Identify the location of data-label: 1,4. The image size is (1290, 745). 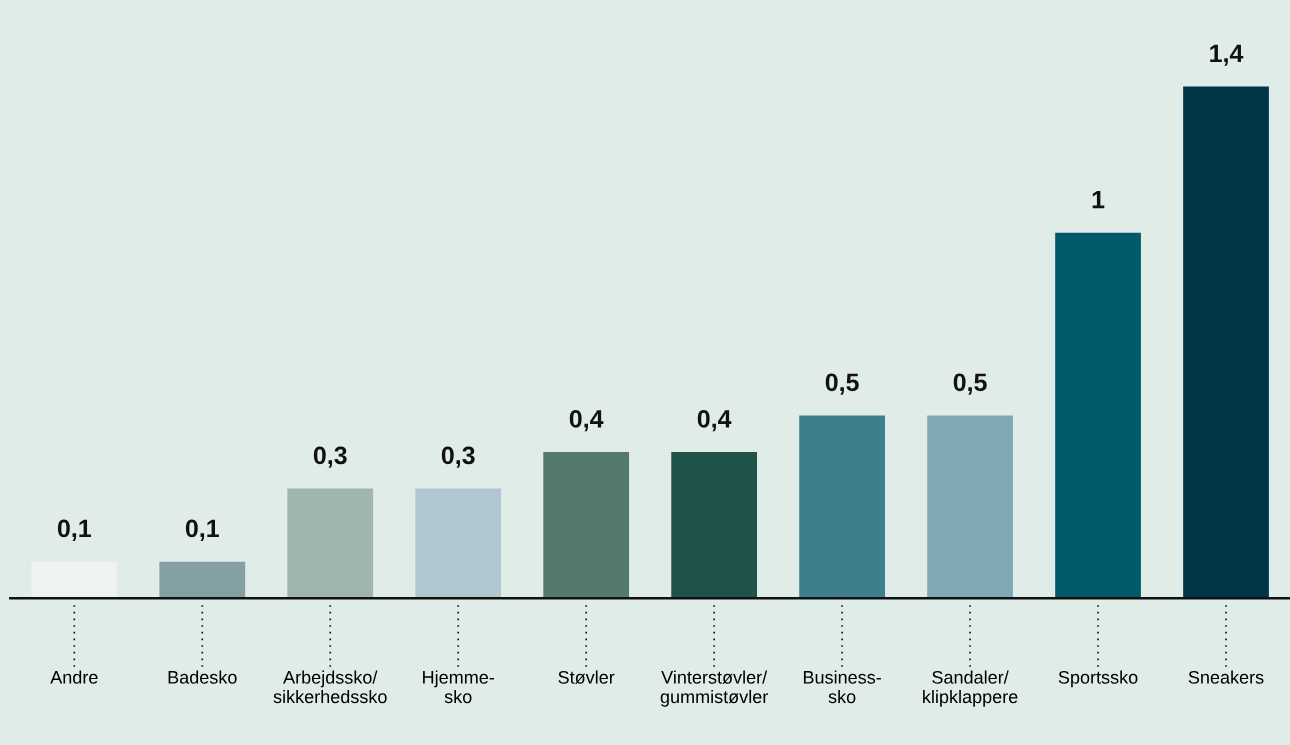
(1227, 55).